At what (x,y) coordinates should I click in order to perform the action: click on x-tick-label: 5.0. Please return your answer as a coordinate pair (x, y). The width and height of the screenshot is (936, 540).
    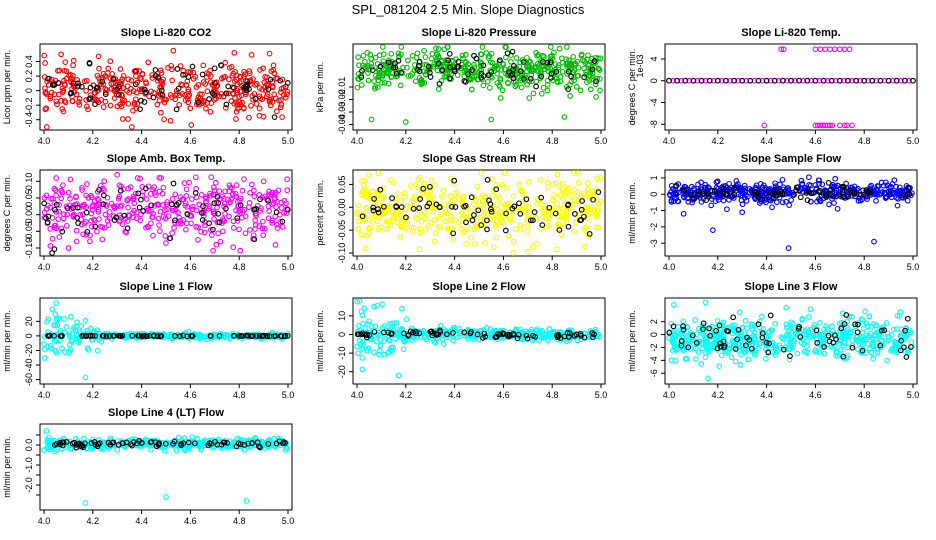
    Looking at the image, I should click on (288, 395).